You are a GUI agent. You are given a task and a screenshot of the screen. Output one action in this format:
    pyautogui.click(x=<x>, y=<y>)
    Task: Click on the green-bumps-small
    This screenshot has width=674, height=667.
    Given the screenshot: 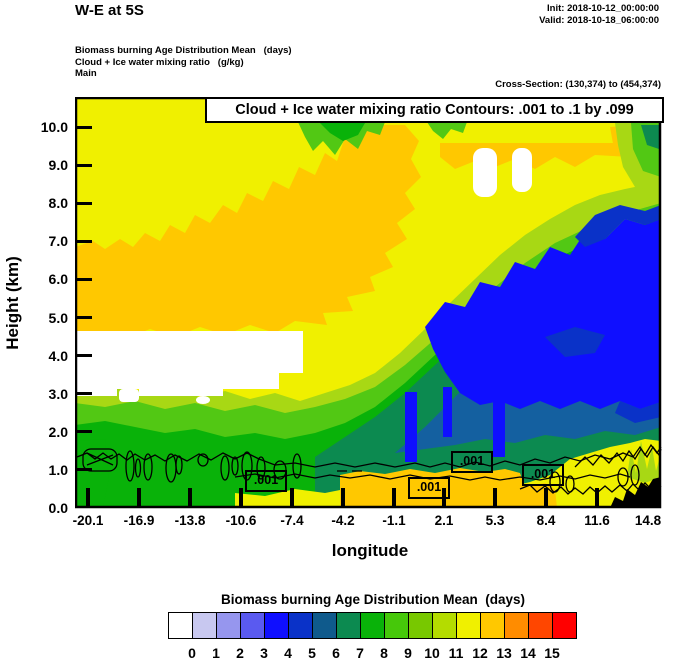 What is the action you would take?
    pyautogui.click(x=447, y=130)
    